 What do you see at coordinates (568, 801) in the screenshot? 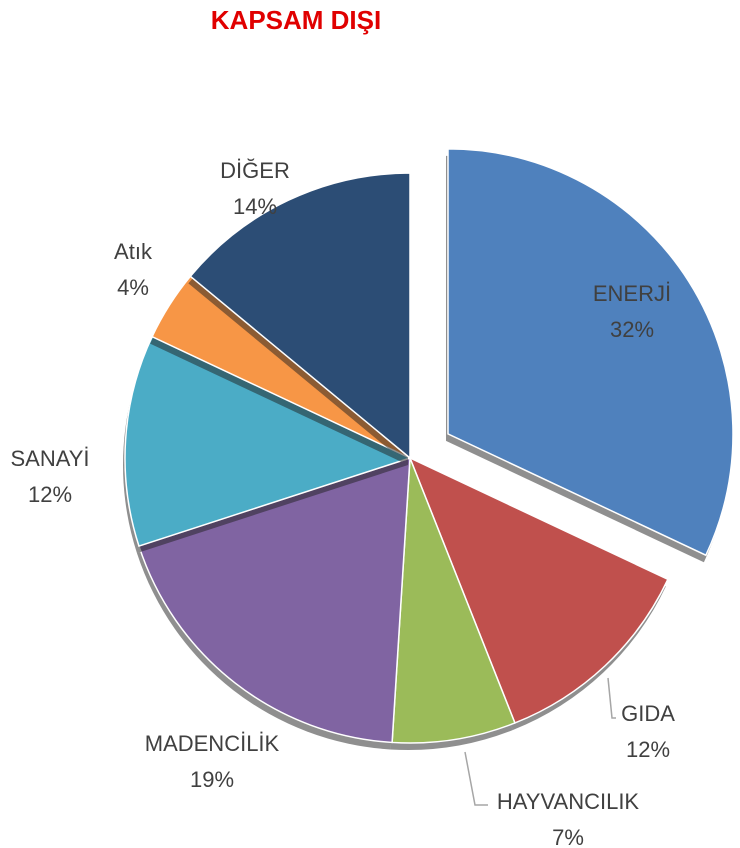
I see `slice-label: HAYVANCILIK` at bounding box center [568, 801].